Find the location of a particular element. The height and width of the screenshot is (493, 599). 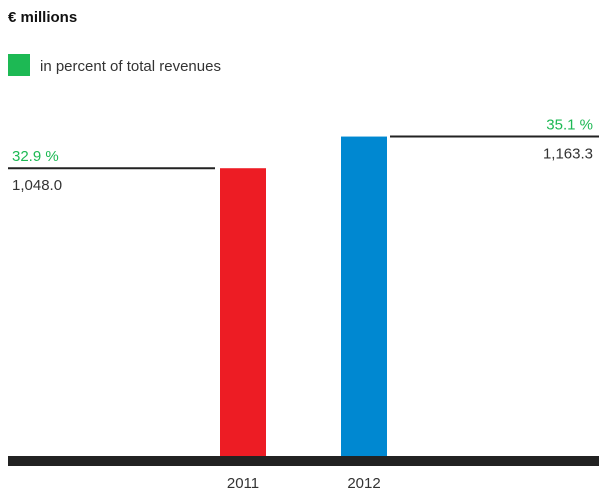

legend-swatch is located at coordinates (19, 65).